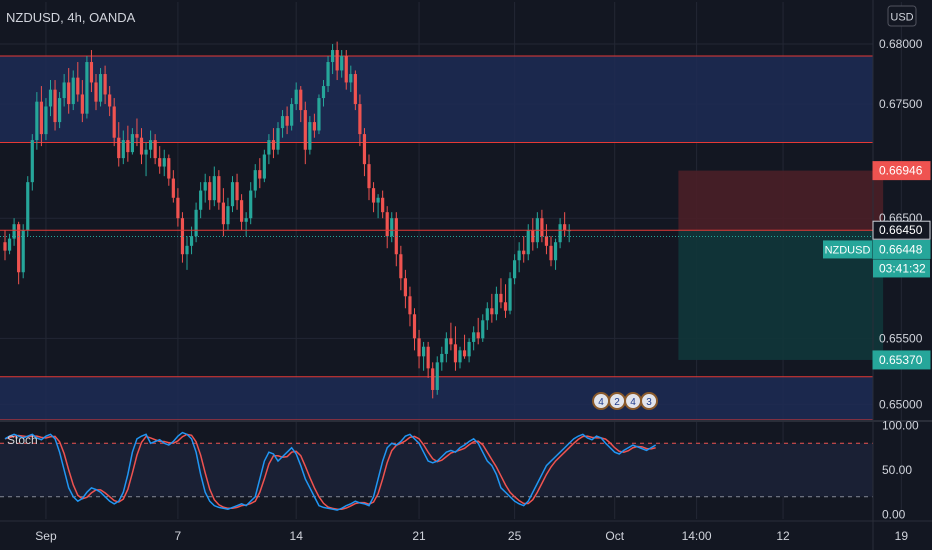 The width and height of the screenshot is (932, 550). Describe the element at coordinates (419, 536) in the screenshot. I see `time-tick-label: 21` at that location.